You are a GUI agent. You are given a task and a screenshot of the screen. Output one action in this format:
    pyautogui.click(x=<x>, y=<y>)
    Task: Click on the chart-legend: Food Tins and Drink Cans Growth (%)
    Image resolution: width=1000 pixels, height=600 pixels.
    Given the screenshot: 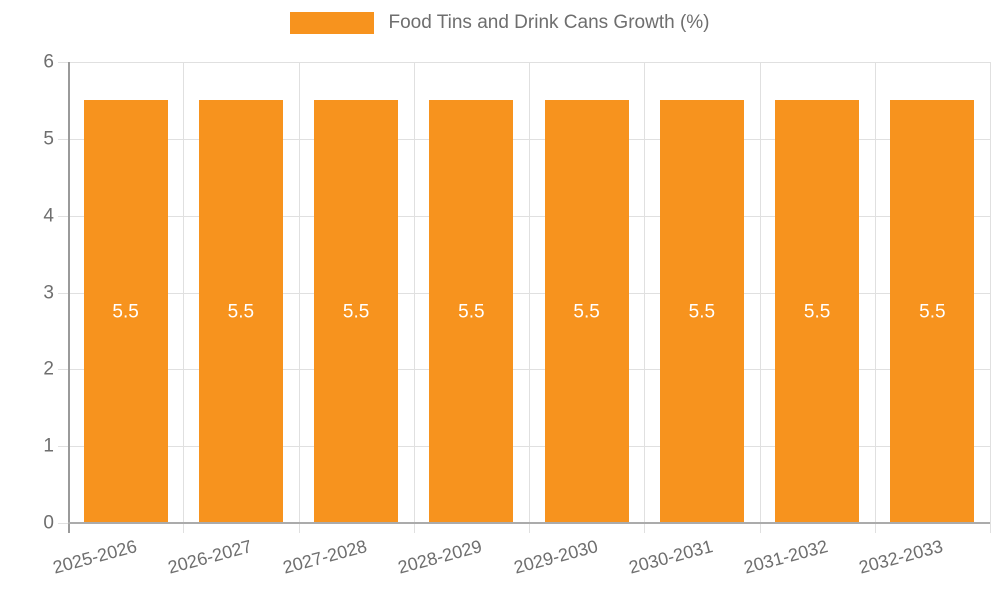 What is the action you would take?
    pyautogui.click(x=500, y=23)
    